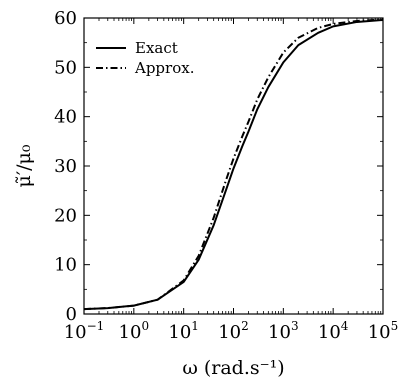 Image resolution: width=400 pixels, height=385 pixels. What do you see at coordinates (71, 314) in the screenshot?
I see `y-tick-label: 0` at bounding box center [71, 314].